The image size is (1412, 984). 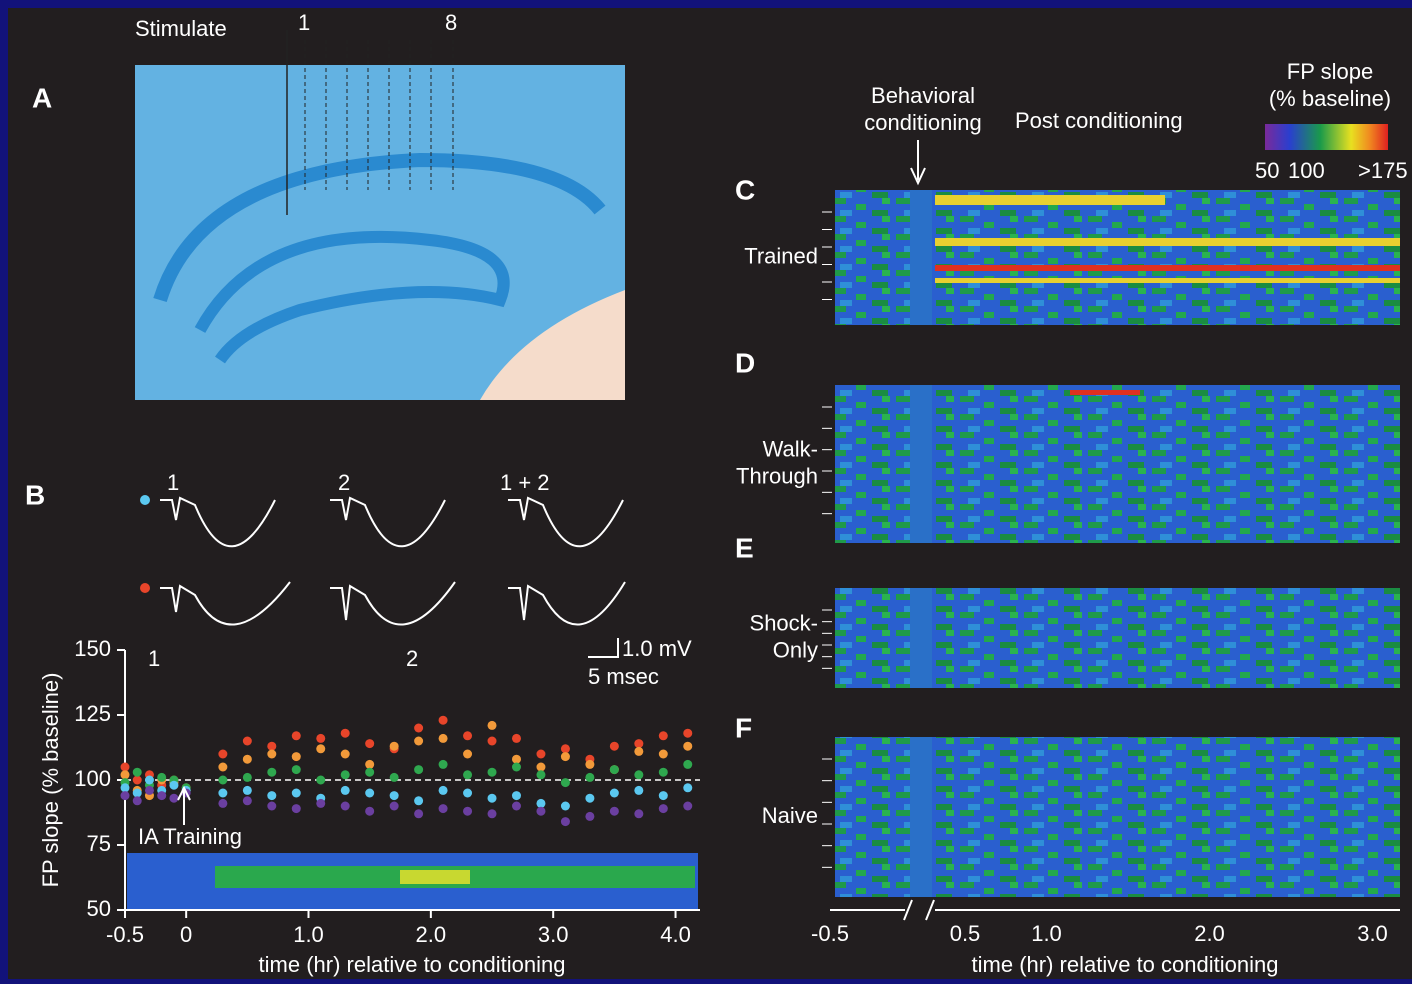 I want to click on layer, so click(x=379, y=227).